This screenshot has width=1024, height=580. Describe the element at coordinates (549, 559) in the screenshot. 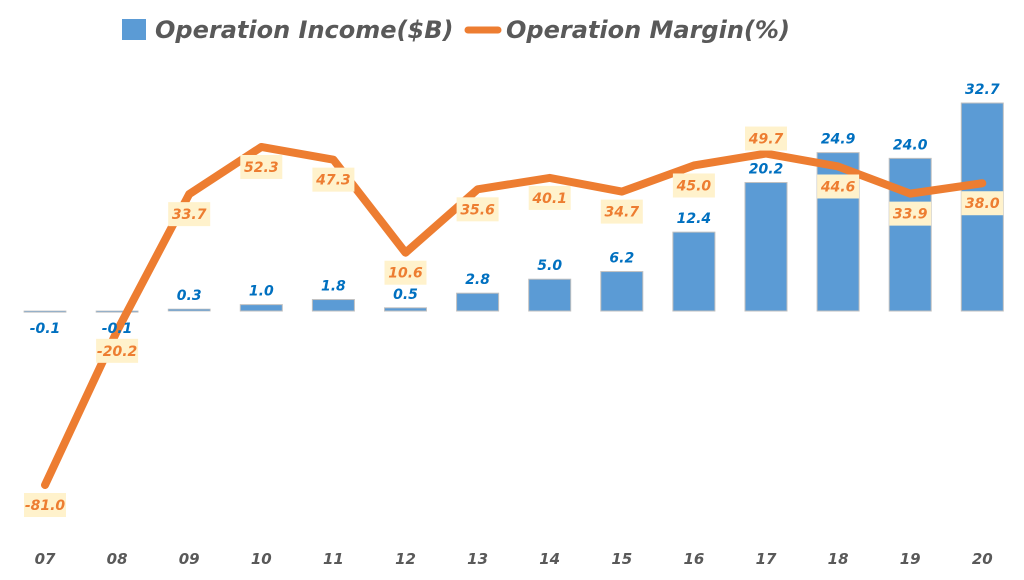

I see `x-tick-14: 14` at that location.